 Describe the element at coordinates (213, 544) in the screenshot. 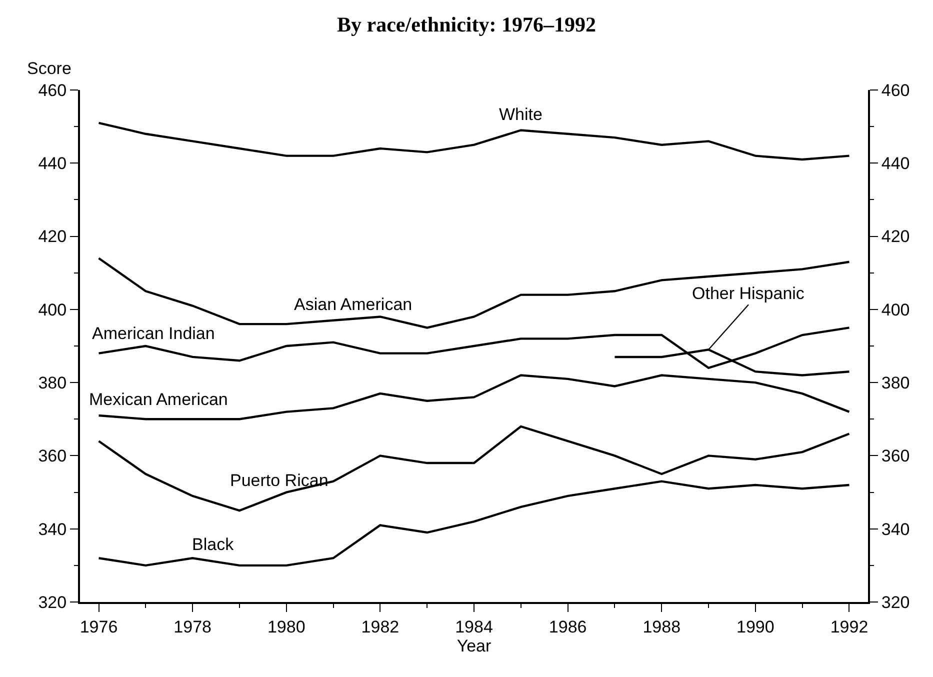

I see `series-label: Black` at that location.